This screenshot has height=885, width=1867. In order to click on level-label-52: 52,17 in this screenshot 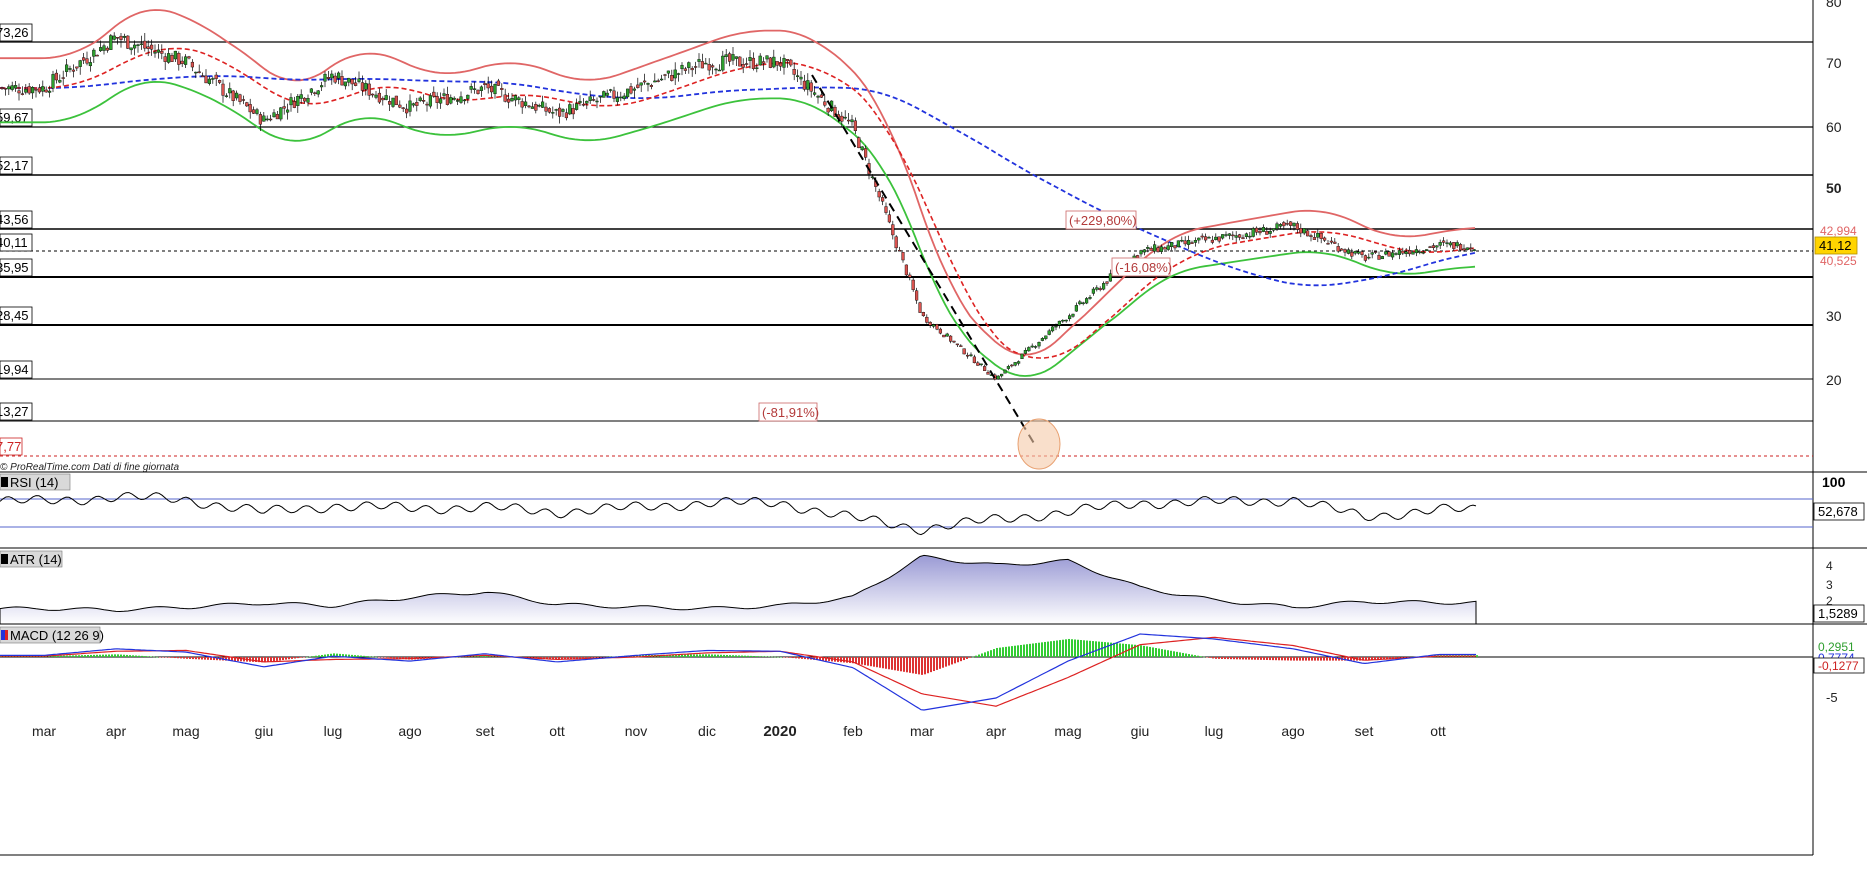, I will do `click(14, 165)`.